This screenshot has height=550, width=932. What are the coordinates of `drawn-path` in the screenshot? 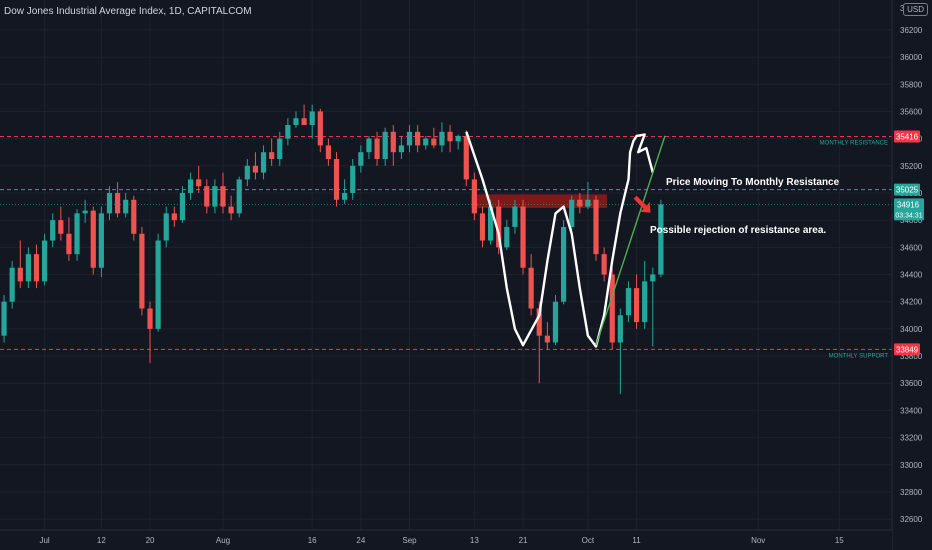 It's located at (559, 239).